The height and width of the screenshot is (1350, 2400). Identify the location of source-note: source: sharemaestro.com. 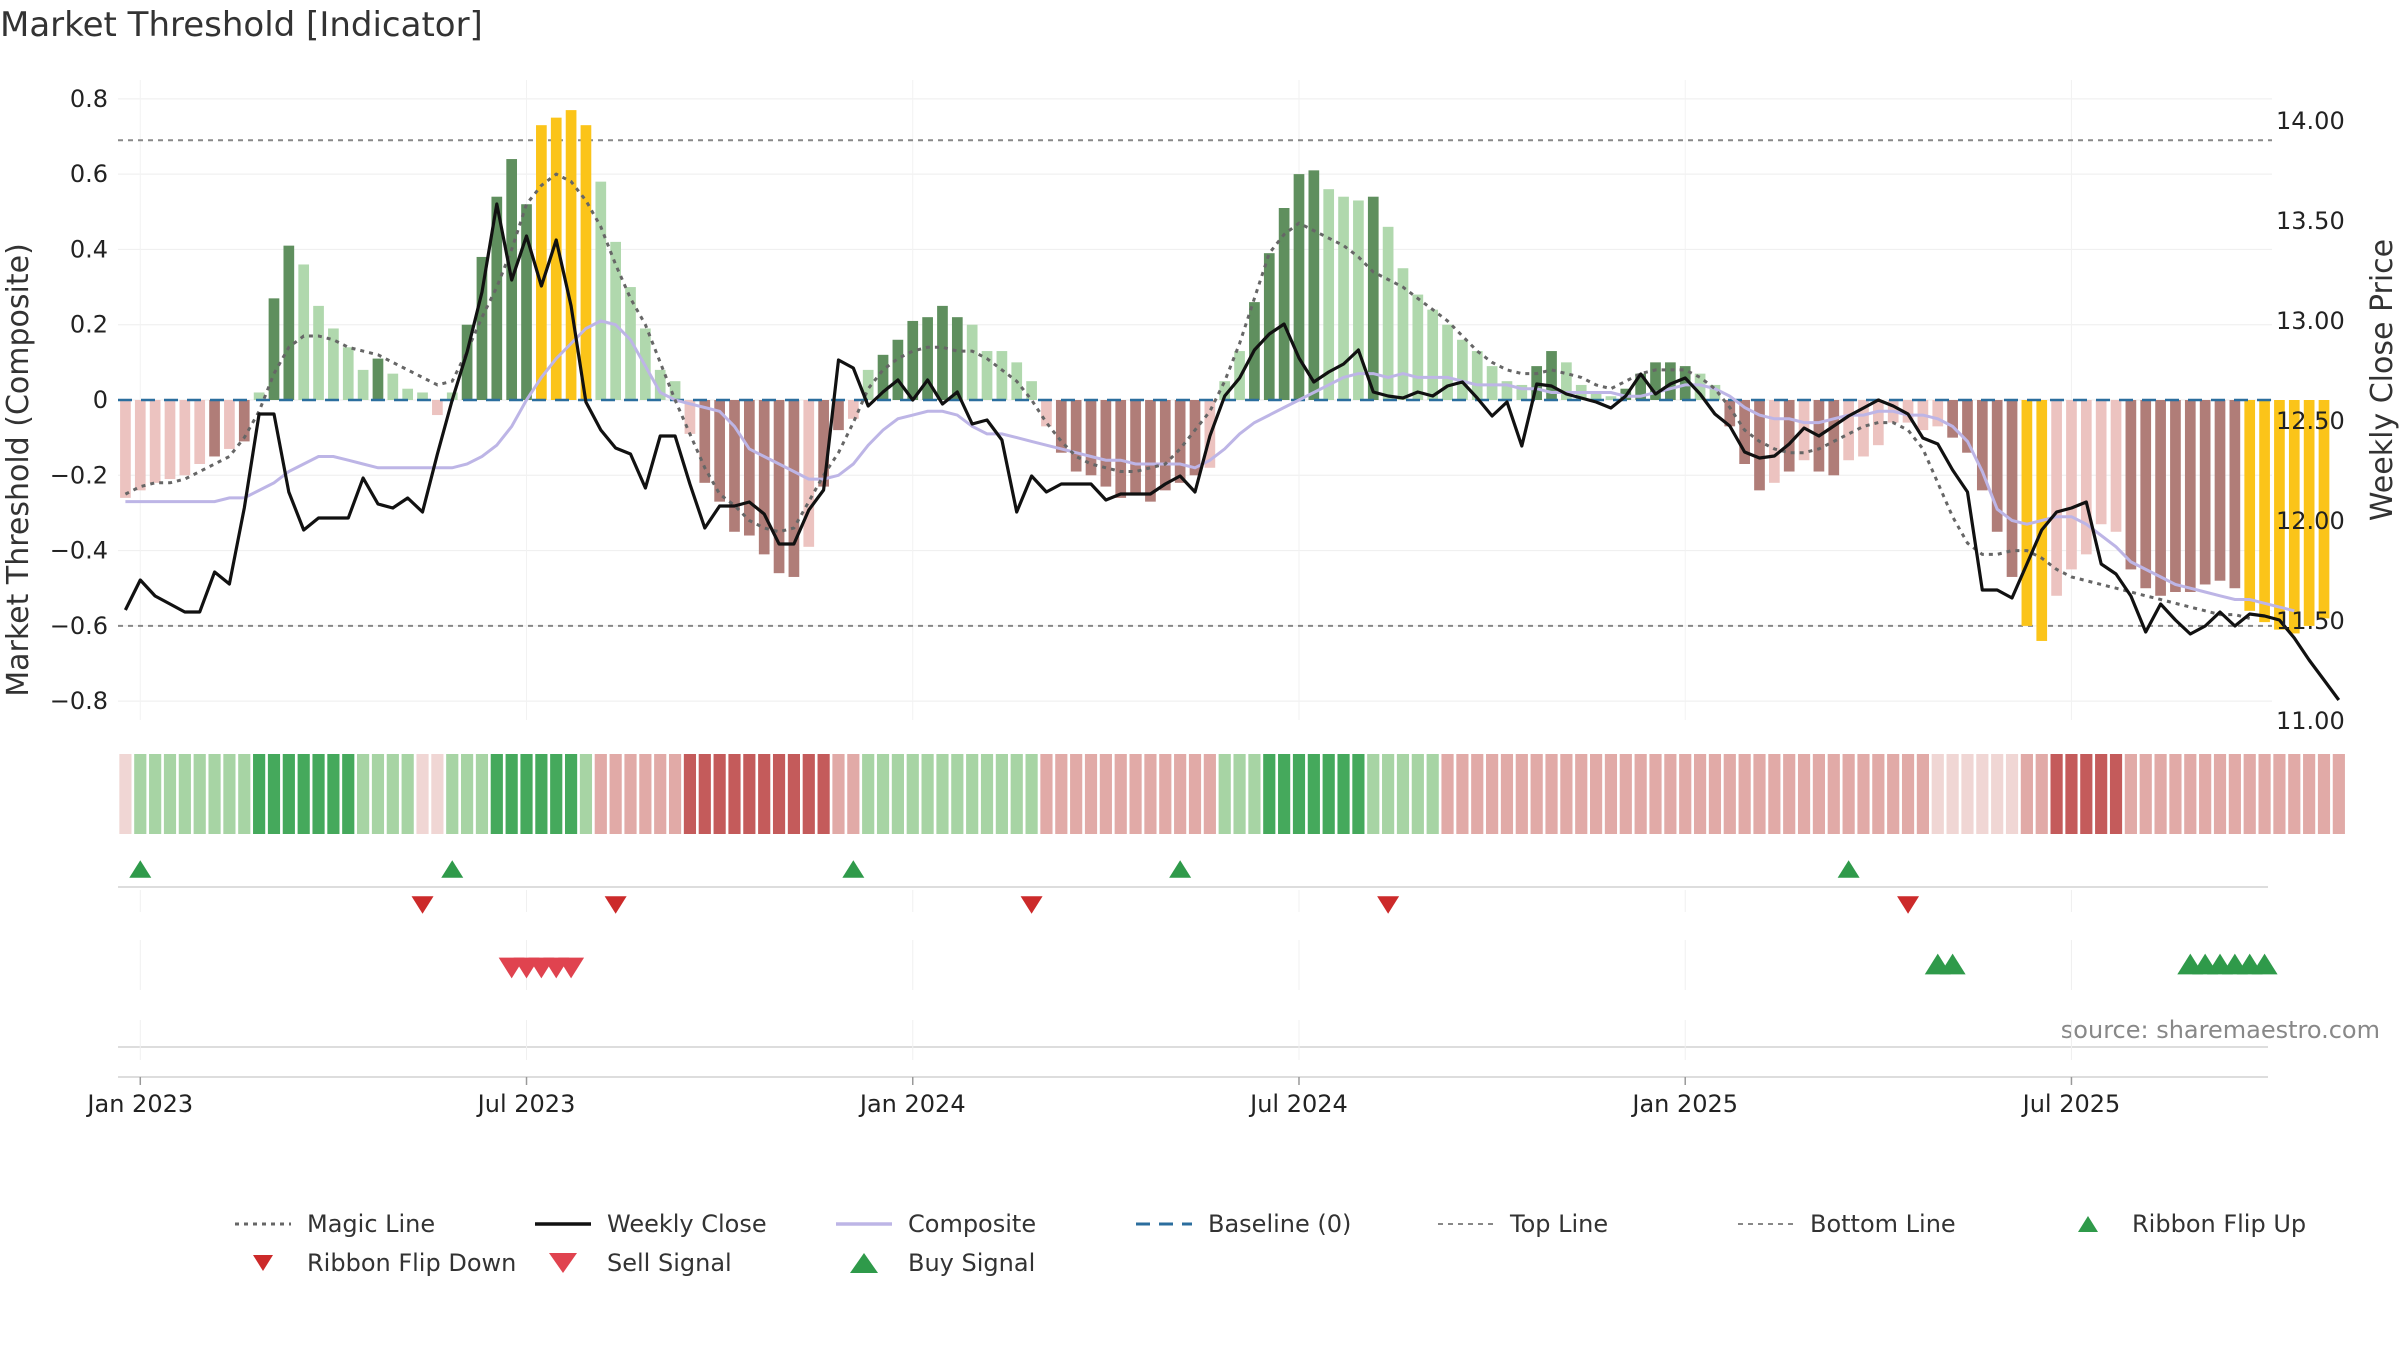
(2220, 1030).